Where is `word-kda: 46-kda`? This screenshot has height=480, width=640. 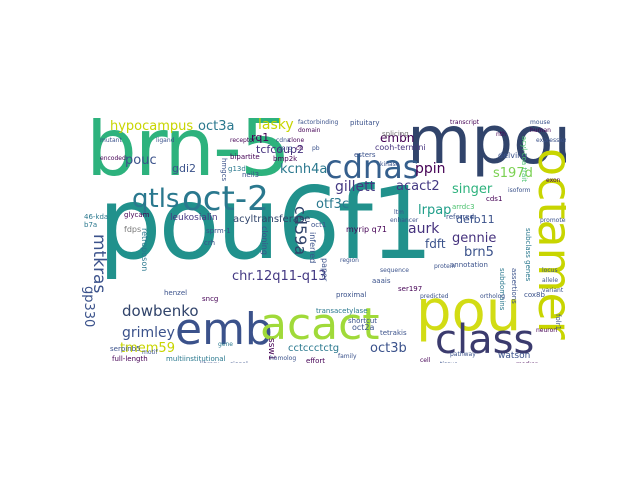 word-kda: 46-kda is located at coordinates (96, 217).